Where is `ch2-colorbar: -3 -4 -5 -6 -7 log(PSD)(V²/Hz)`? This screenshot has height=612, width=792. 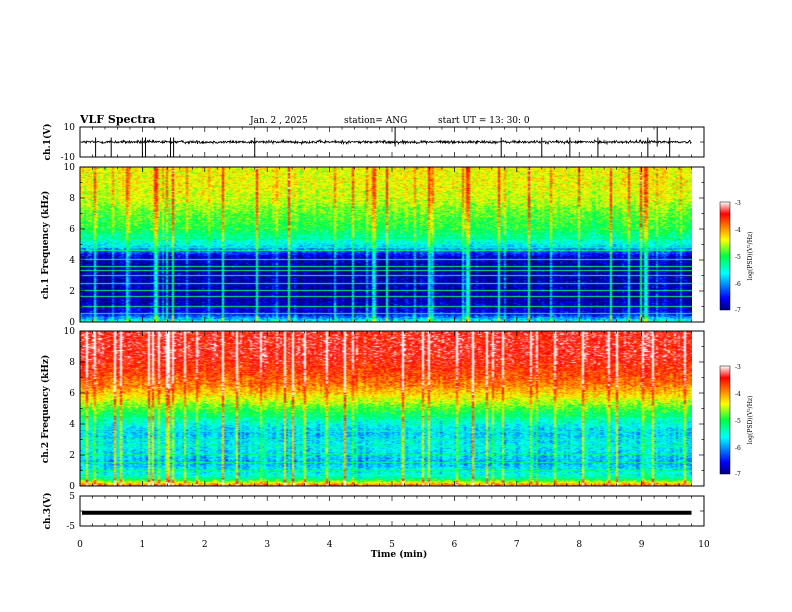 ch2-colorbar: -3 -4 -5 -6 -7 log(PSD)(V²/Hz) is located at coordinates (736, 421).